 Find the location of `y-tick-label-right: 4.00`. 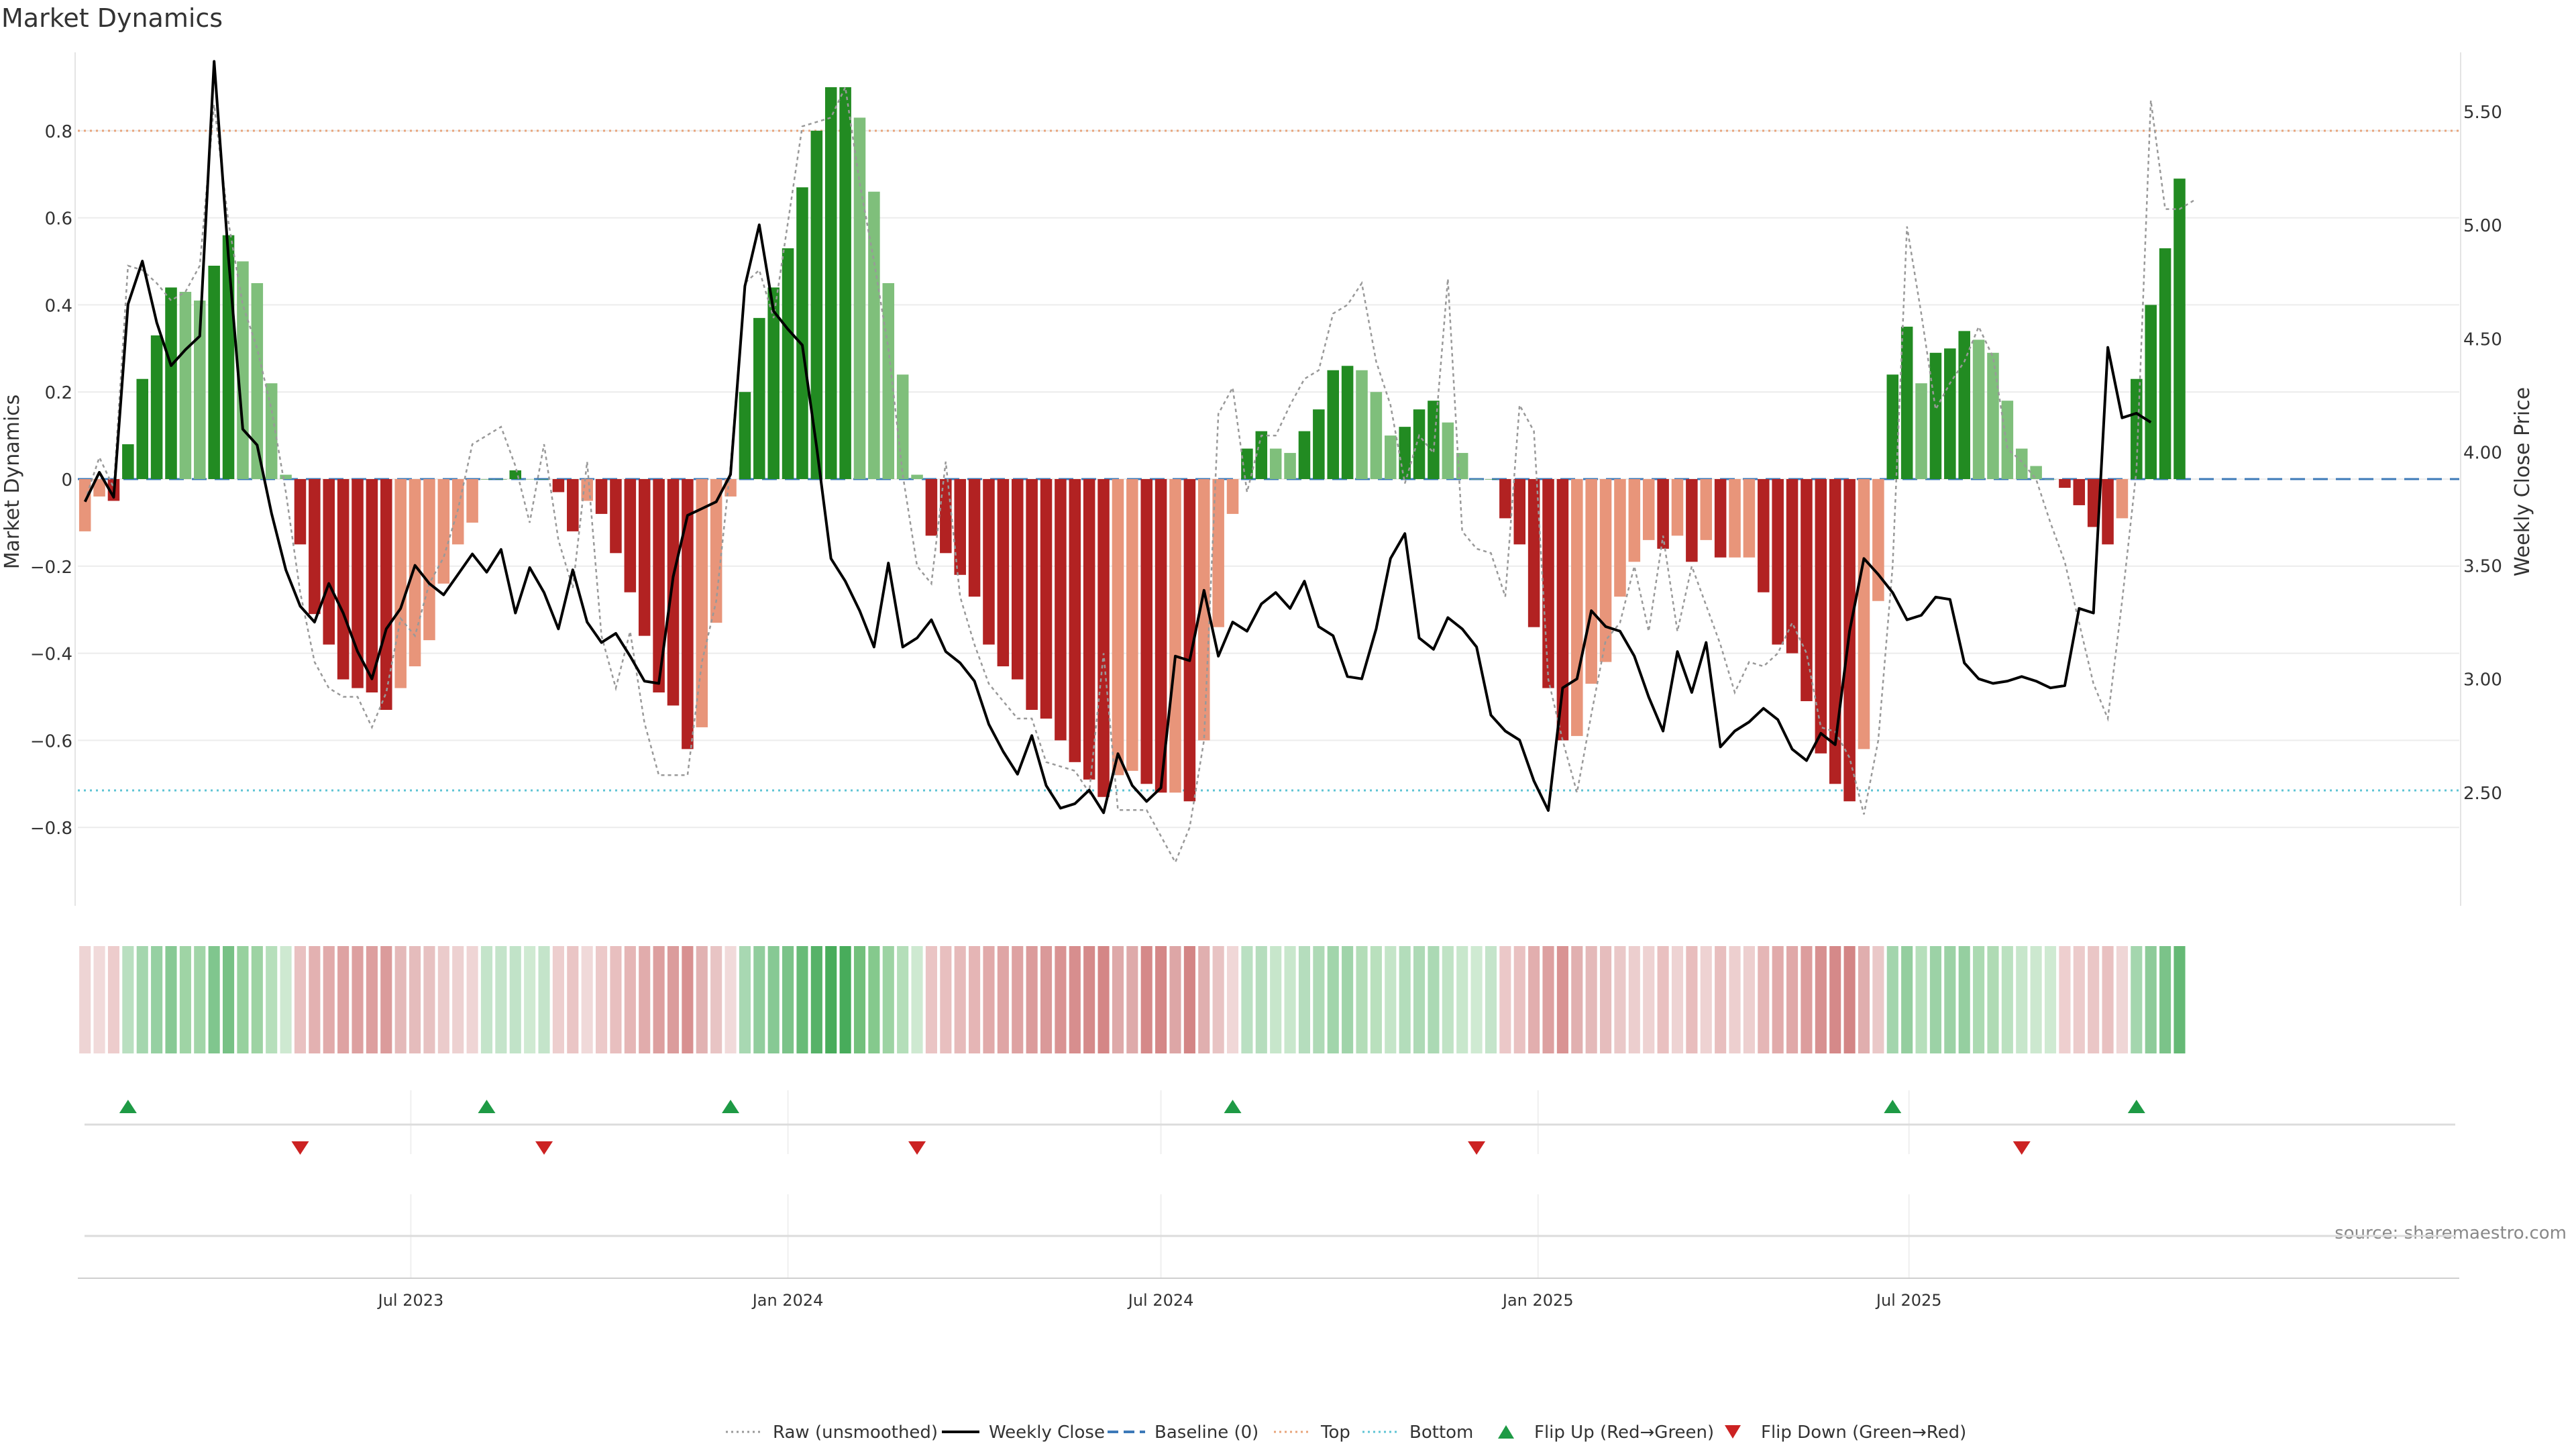

y-tick-label-right: 4.00 is located at coordinates (2482, 453).